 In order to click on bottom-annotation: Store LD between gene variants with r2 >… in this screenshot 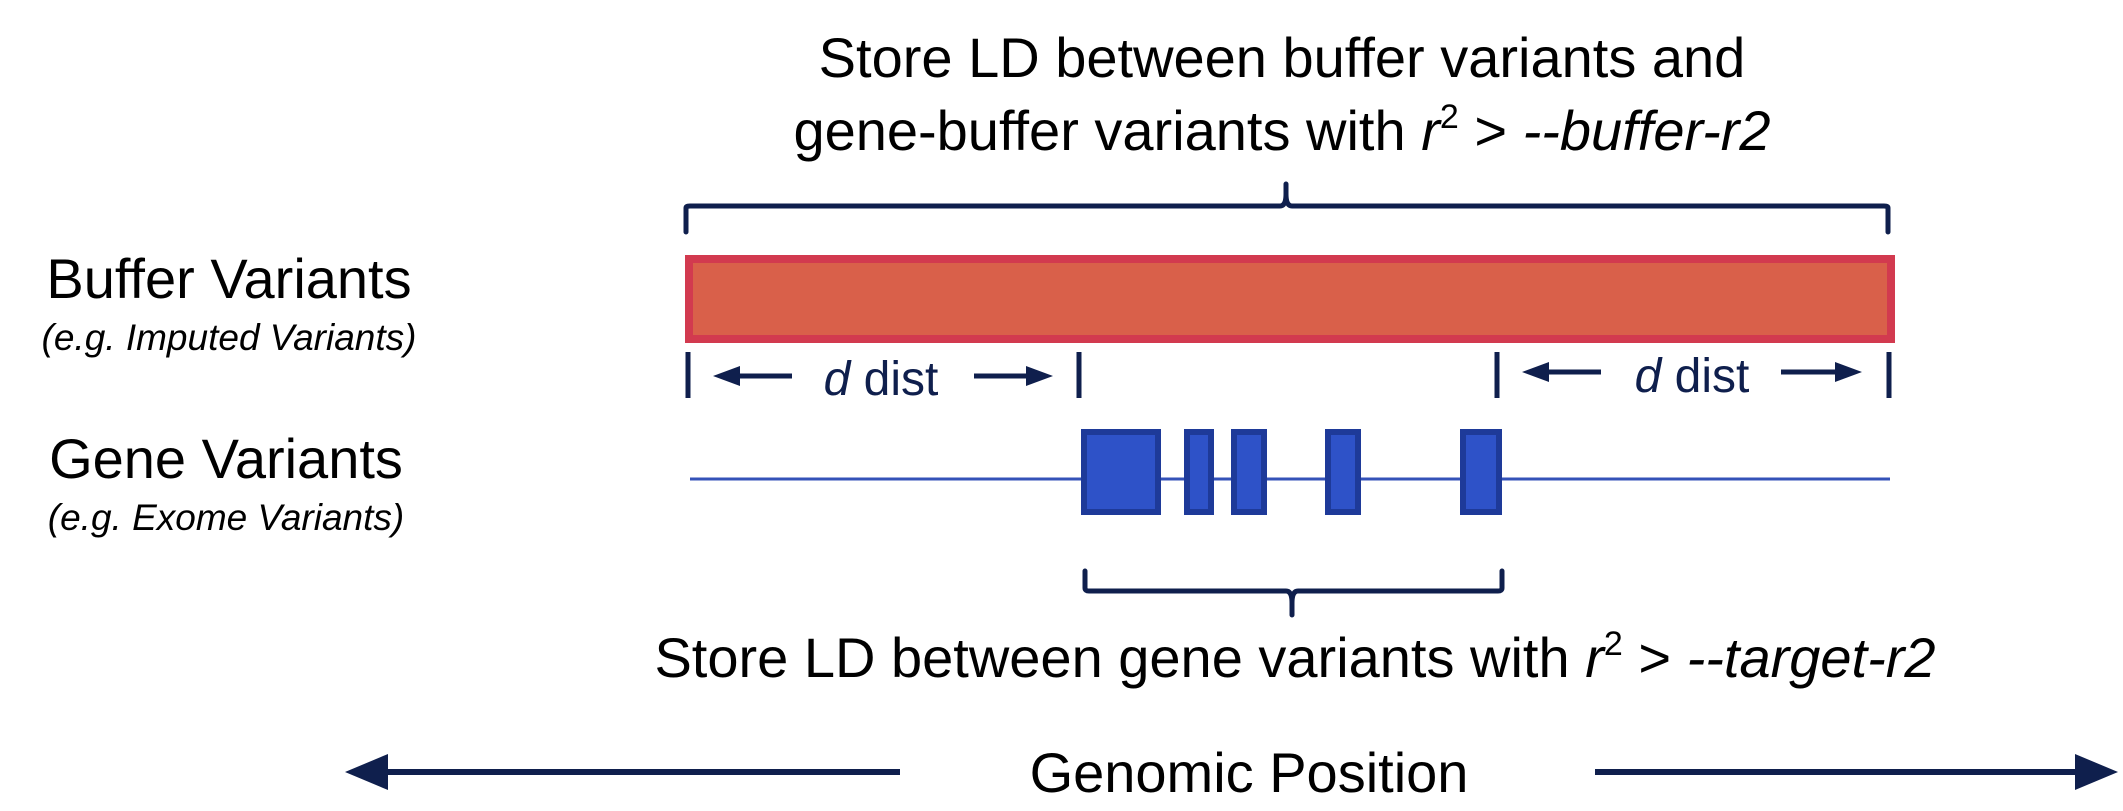, I will do `click(1294, 657)`.